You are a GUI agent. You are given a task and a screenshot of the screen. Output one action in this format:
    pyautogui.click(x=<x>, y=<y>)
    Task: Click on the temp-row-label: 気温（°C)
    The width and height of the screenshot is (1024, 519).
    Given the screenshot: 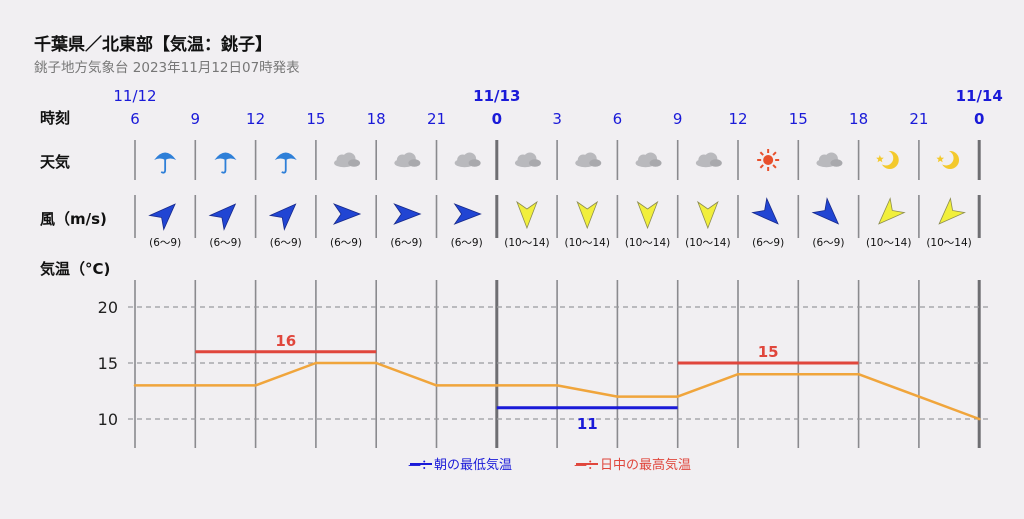 What is the action you would take?
    pyautogui.click(x=75, y=269)
    